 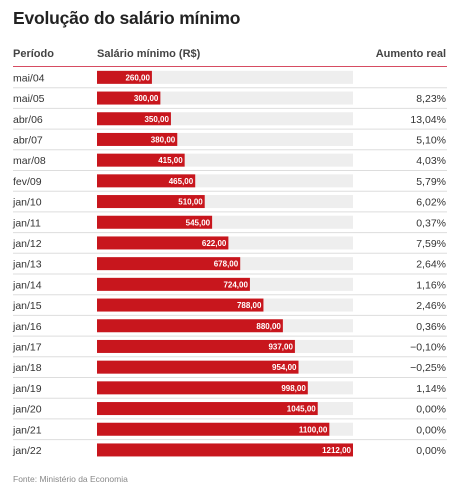 I want to click on real-raise-label: 6,02%, so click(x=431, y=203).